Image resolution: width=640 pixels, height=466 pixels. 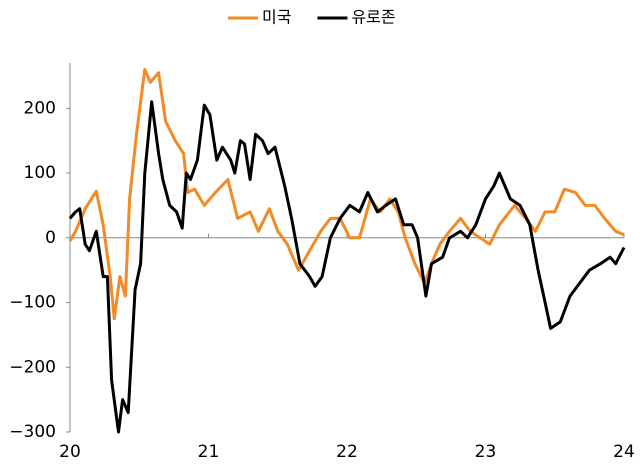 What do you see at coordinates (70, 452) in the screenshot?
I see `x-tick-label: 20` at bounding box center [70, 452].